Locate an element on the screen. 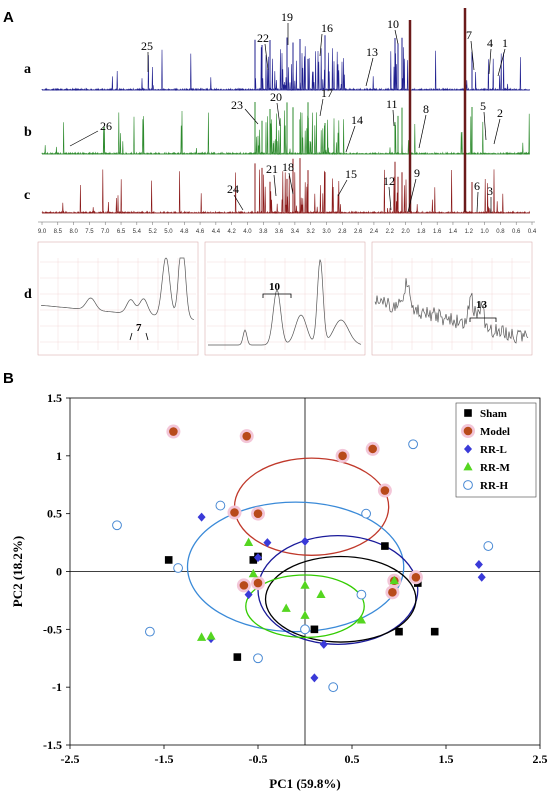  ppm-tick-label: 3.8 is located at coordinates (263, 232).